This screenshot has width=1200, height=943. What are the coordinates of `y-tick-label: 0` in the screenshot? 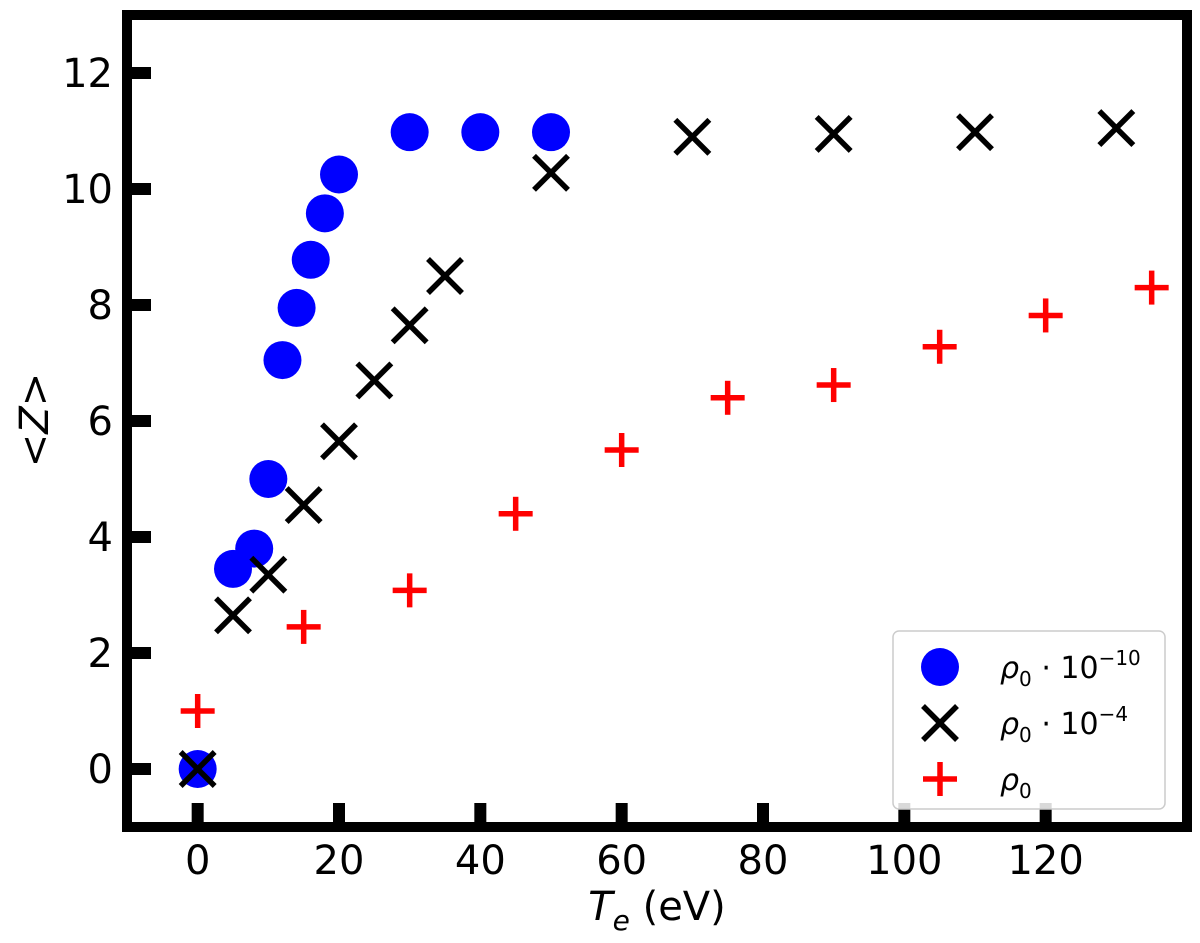 It's located at (100, 770).